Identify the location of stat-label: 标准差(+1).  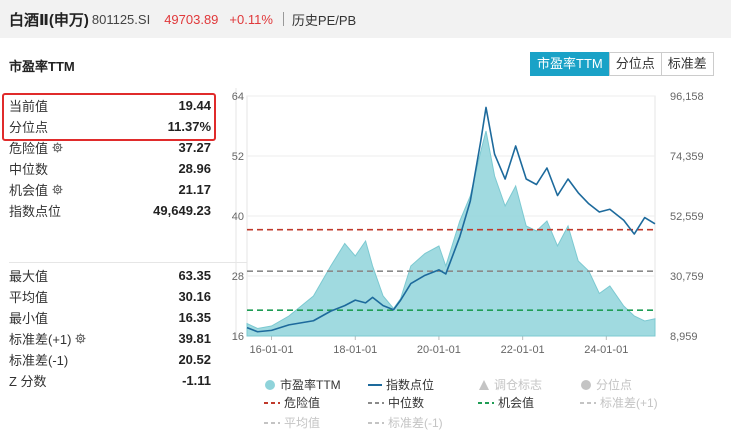
(40, 339).